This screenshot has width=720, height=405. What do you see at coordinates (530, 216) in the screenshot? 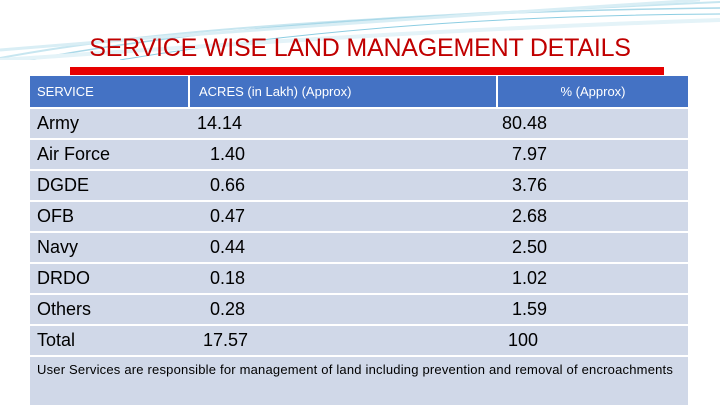
I see `cell-percent: 2.68` at bounding box center [530, 216].